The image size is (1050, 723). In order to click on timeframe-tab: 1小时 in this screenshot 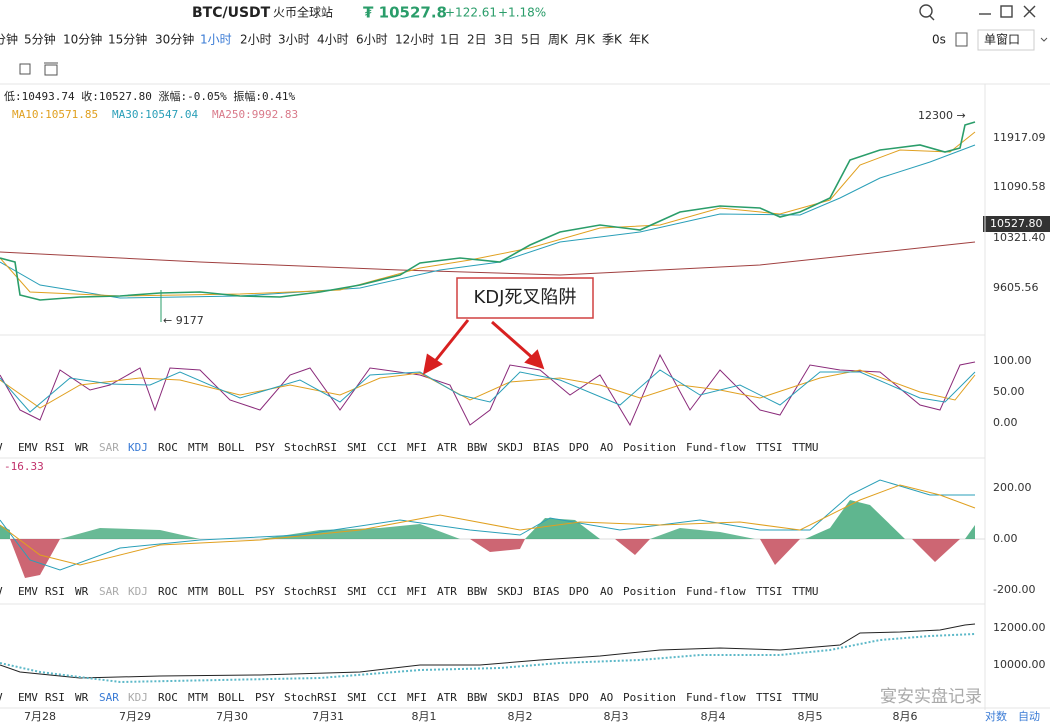, I will do `click(216, 40)`.